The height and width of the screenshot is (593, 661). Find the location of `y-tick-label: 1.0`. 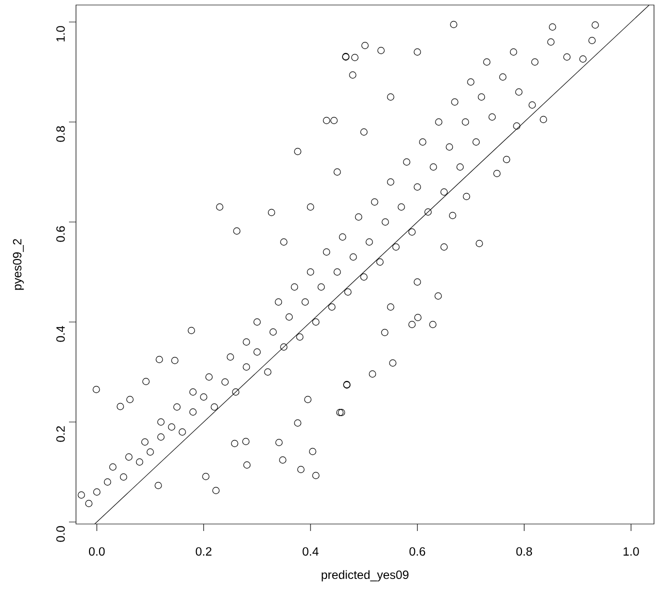

y-tick-label: 1.0 is located at coordinates (60, 34).